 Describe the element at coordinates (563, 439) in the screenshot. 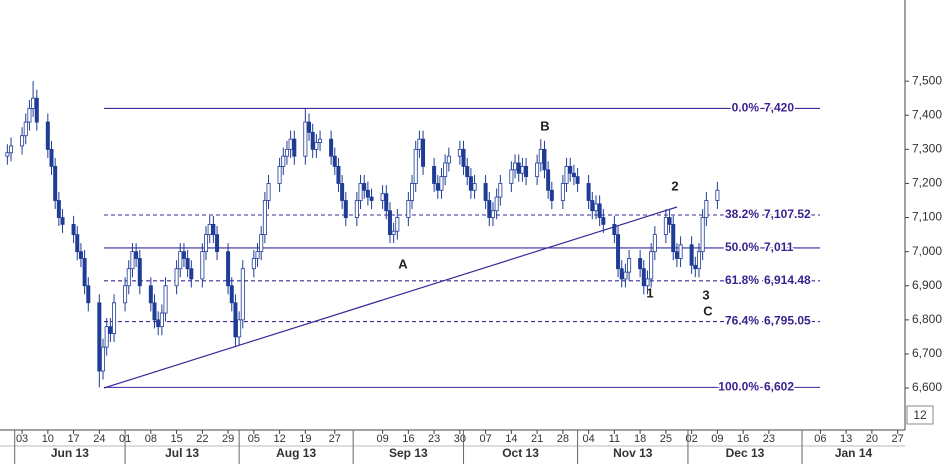

I see `x-tick-label: 28` at that location.